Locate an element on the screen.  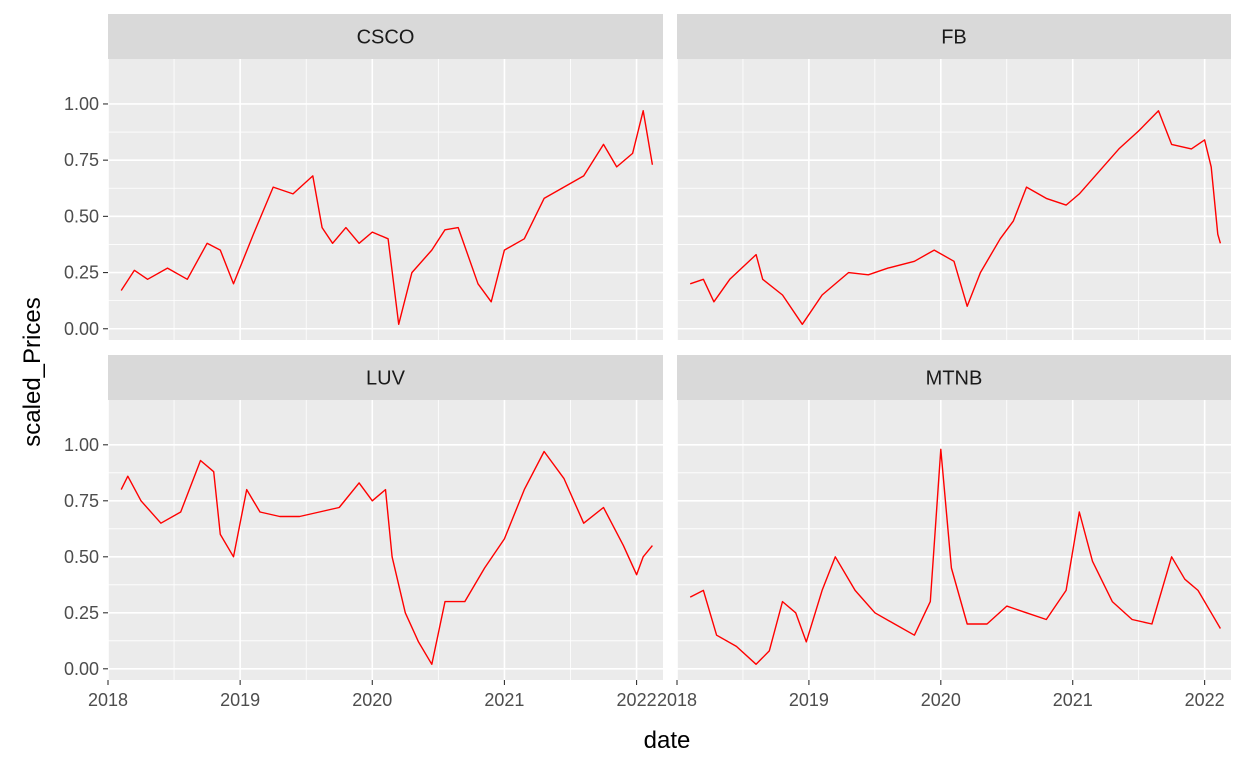
strip-label: LUV is located at coordinates (386, 379).